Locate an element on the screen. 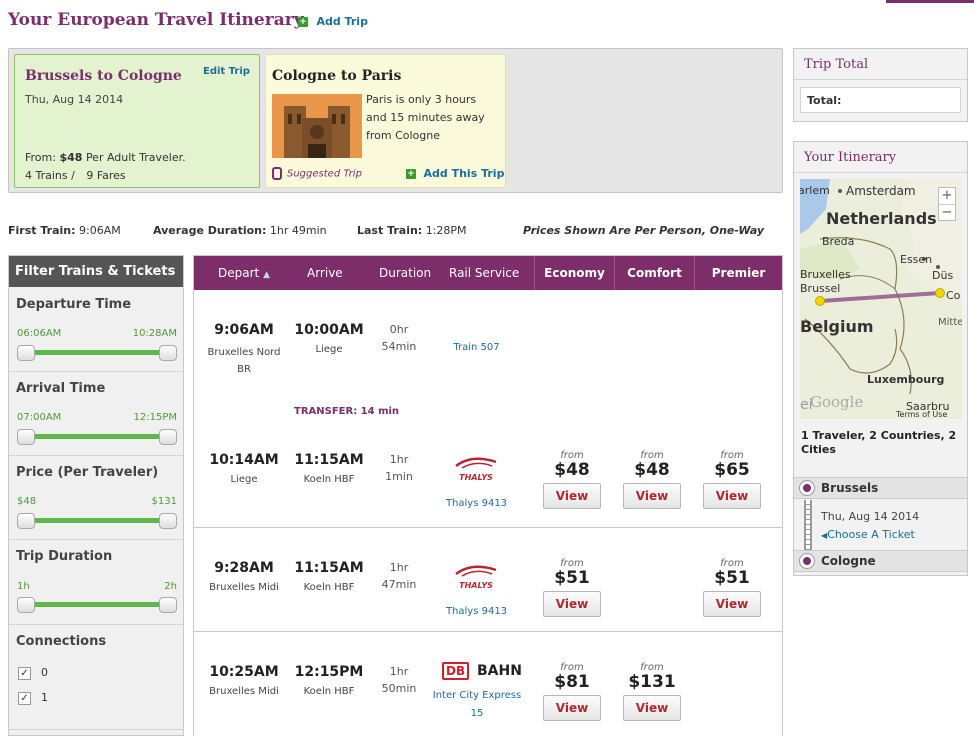 The height and width of the screenshot is (737, 974). departure-slider is located at coordinates (97, 353).